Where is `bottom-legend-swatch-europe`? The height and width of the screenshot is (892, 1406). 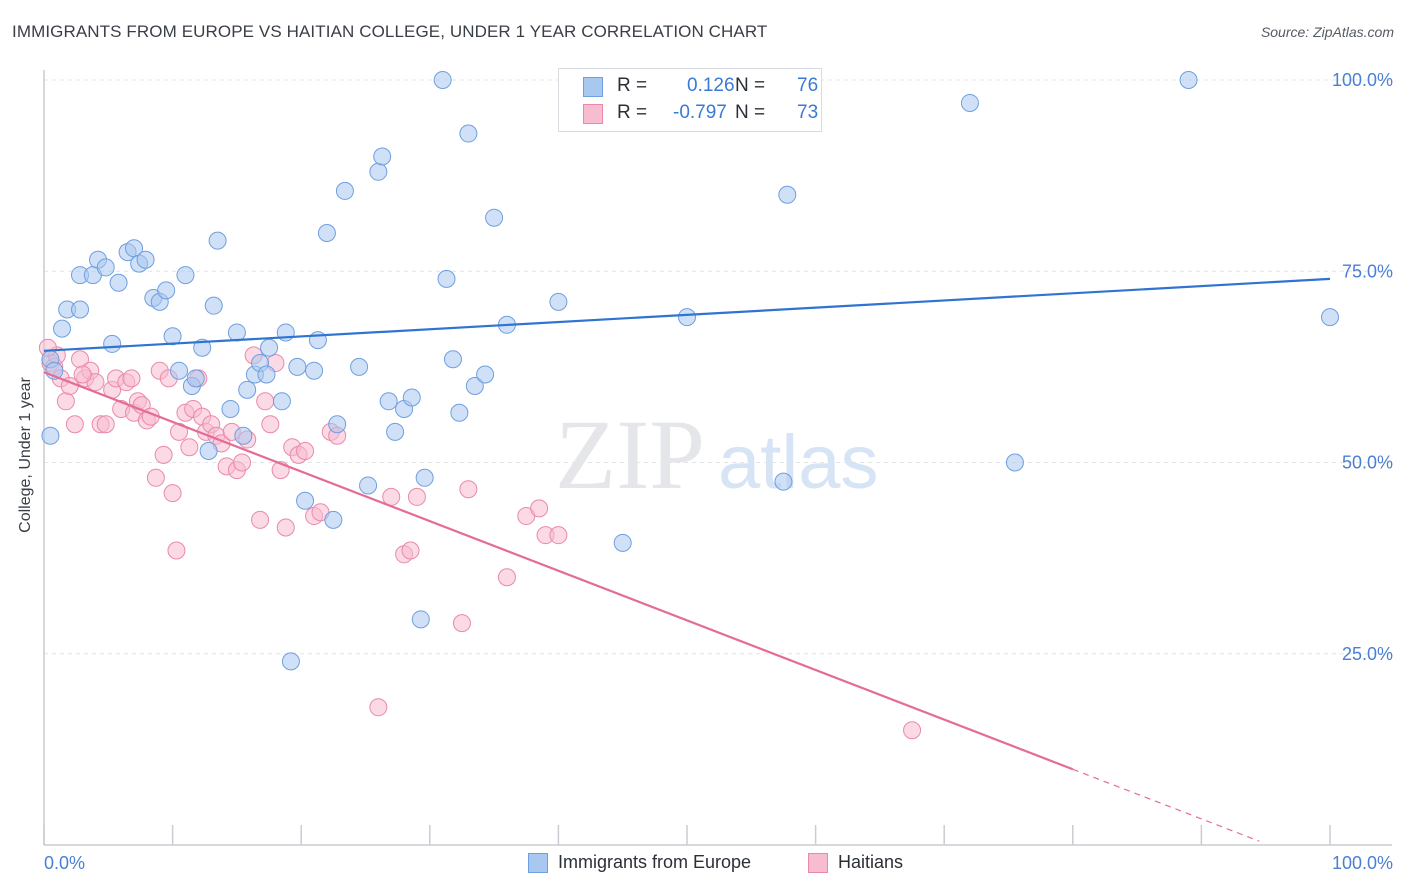 bottom-legend-swatch-europe is located at coordinates (538, 863).